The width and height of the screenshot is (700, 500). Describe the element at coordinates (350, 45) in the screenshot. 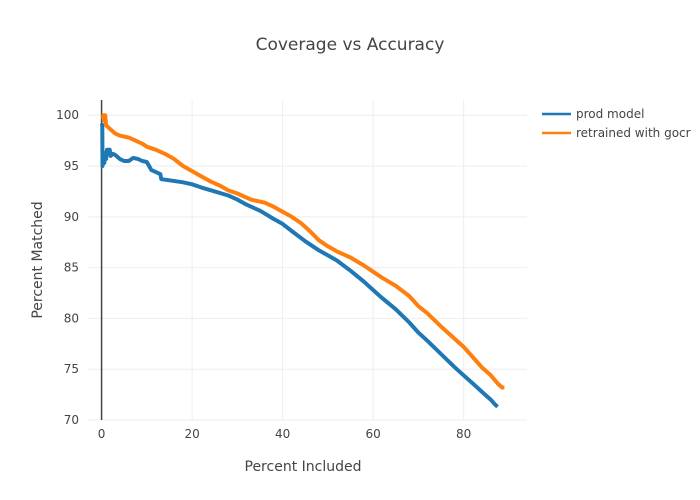

I see `chart-title: Coverage vs Accuracy` at that location.